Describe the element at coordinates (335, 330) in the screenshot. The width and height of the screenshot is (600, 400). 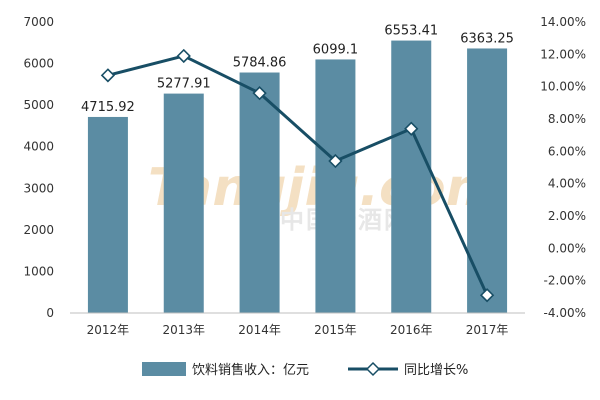
I see `x-tick-label: 2015年` at that location.